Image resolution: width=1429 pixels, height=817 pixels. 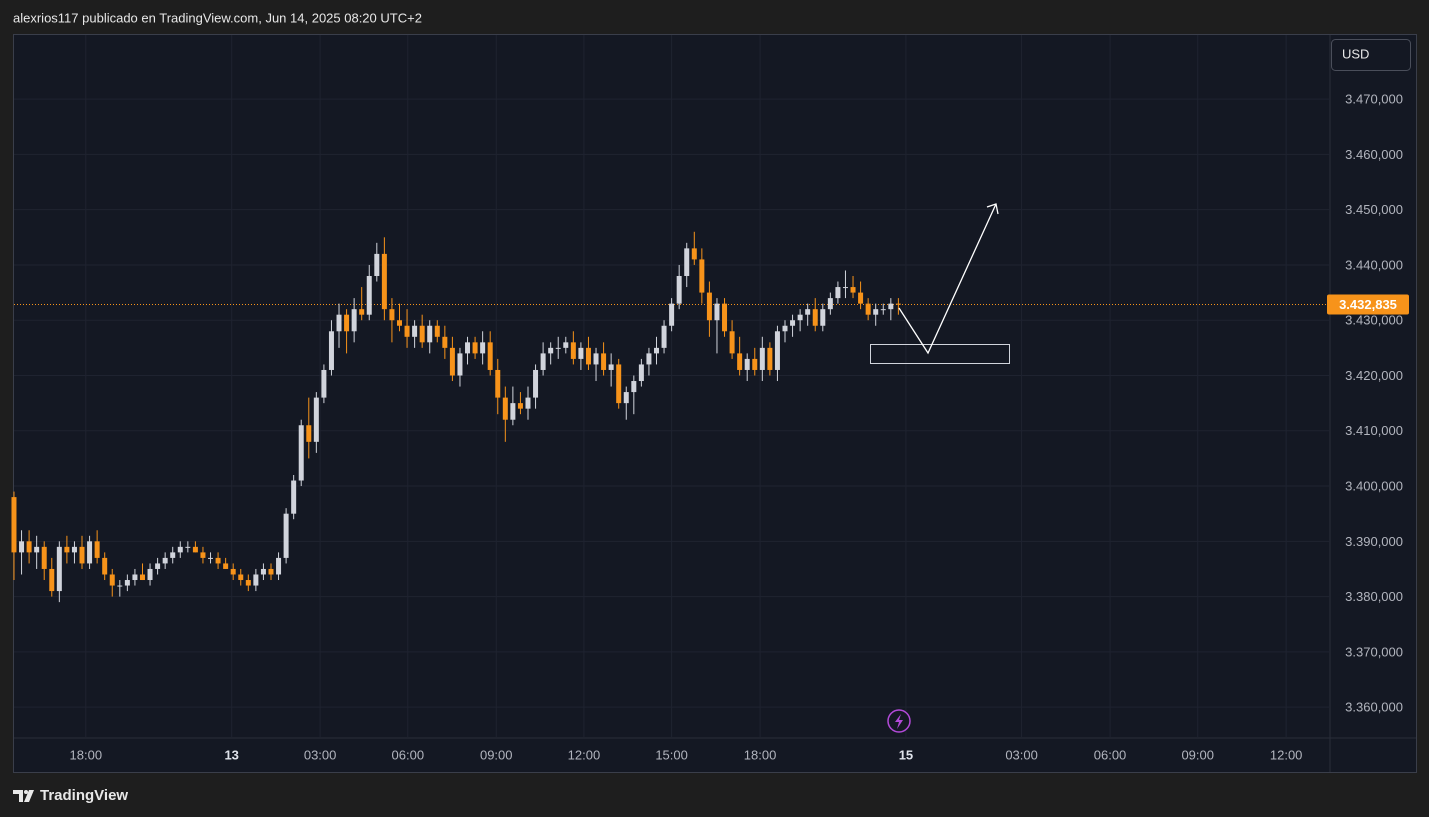 I want to click on currency-button, so click(x=1371, y=55).